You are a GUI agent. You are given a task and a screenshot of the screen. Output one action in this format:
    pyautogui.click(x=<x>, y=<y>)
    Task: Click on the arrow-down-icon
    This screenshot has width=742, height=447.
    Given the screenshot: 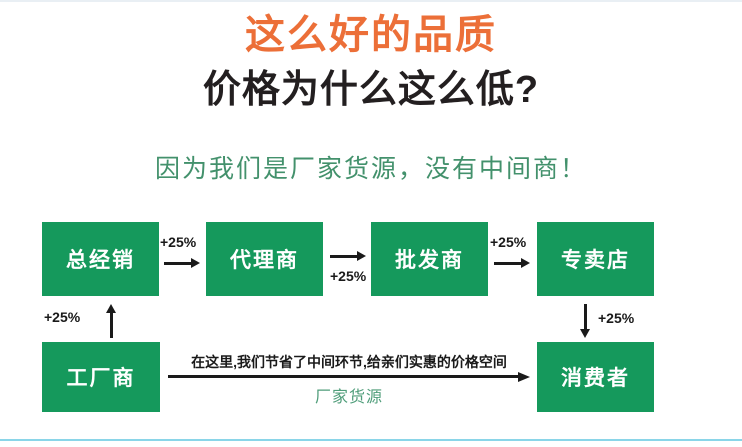 What is the action you would take?
    pyautogui.click(x=586, y=321)
    